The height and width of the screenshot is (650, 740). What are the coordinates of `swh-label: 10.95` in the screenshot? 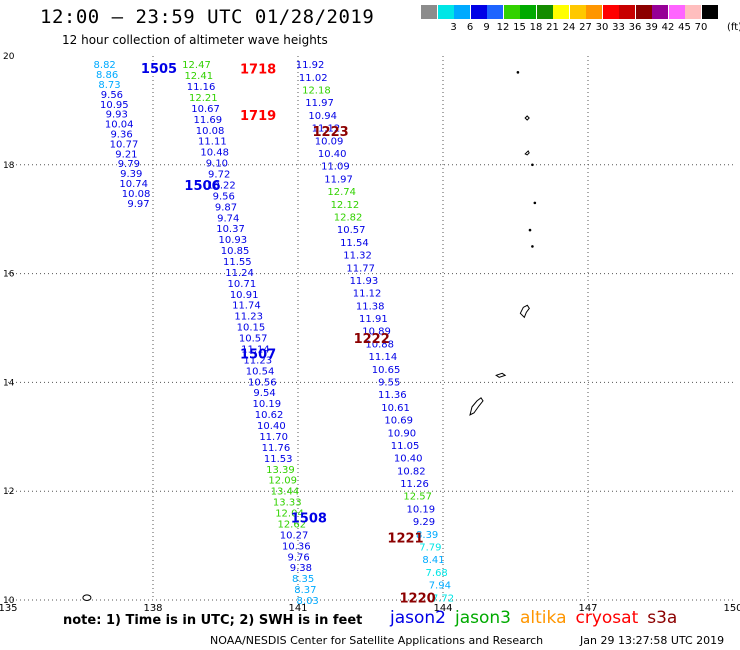 It's located at (114, 105).